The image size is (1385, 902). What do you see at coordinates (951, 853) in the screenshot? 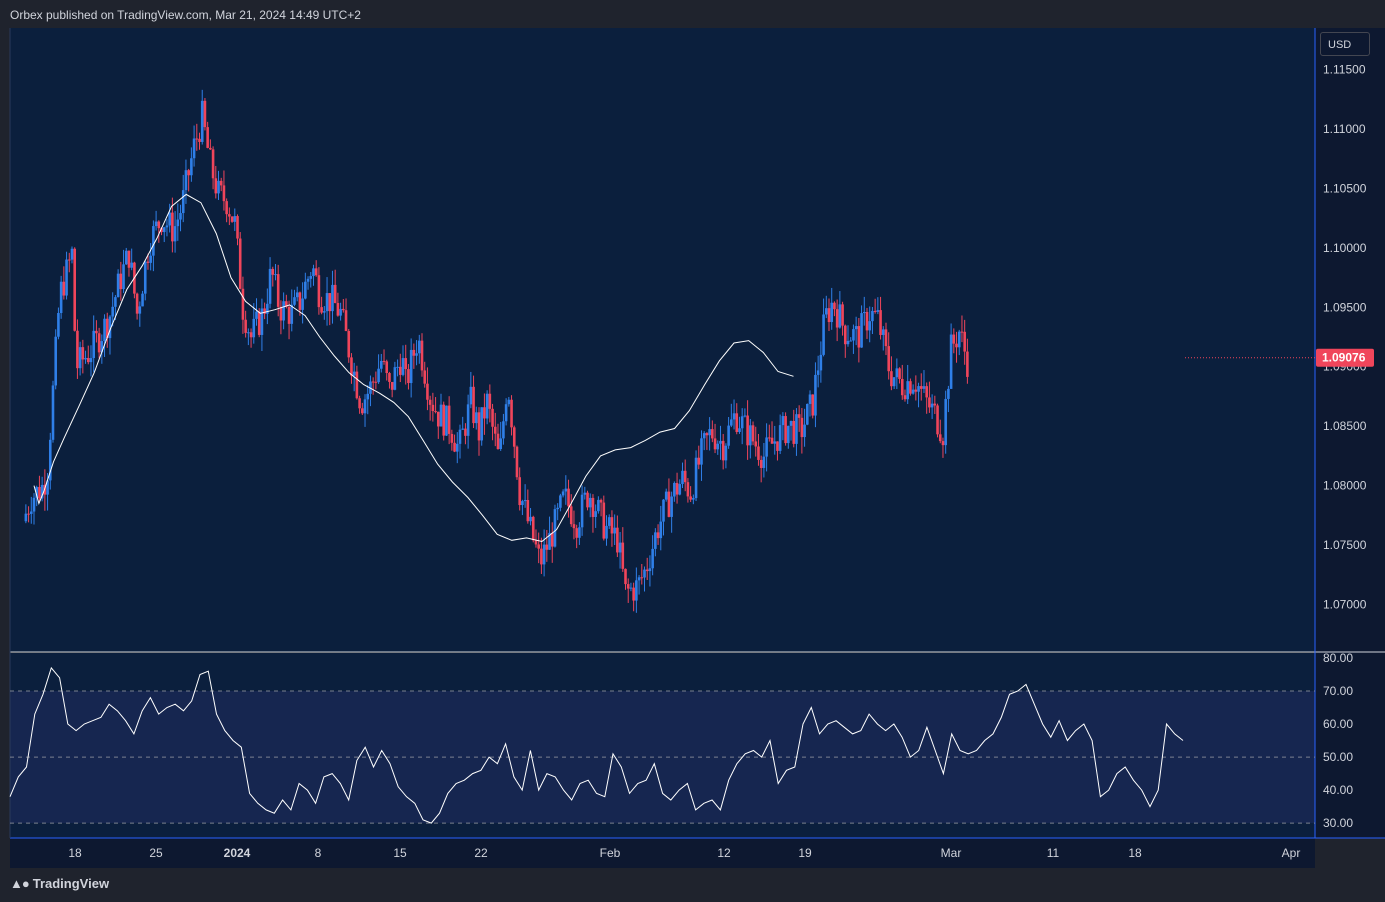
I see `time-tick-label: Mar` at bounding box center [951, 853].